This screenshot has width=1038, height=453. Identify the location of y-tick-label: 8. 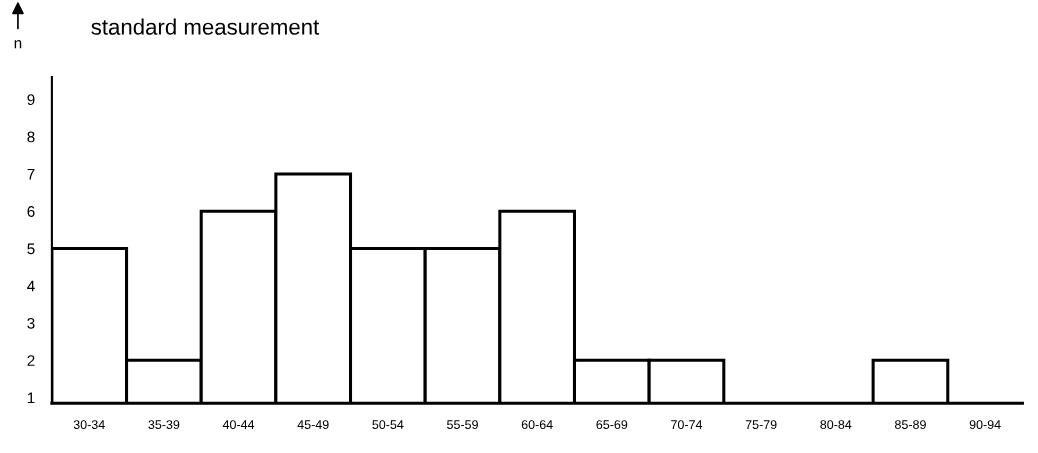
(31, 137).